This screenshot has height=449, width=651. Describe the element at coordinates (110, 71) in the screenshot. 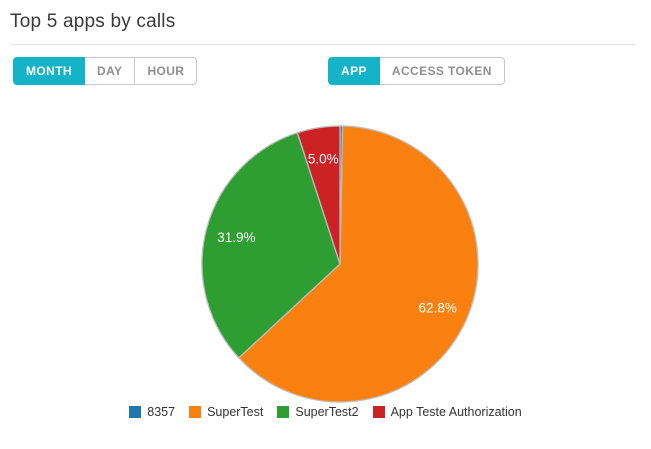

I see `day-button: DAY` at that location.